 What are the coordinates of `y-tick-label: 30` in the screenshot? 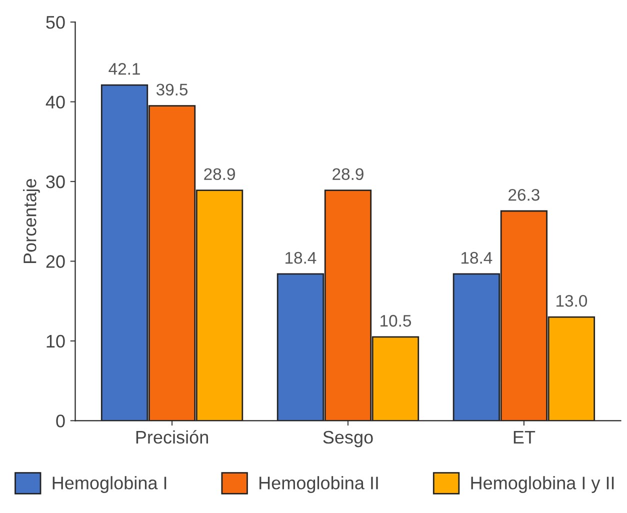 It's located at (55, 181).